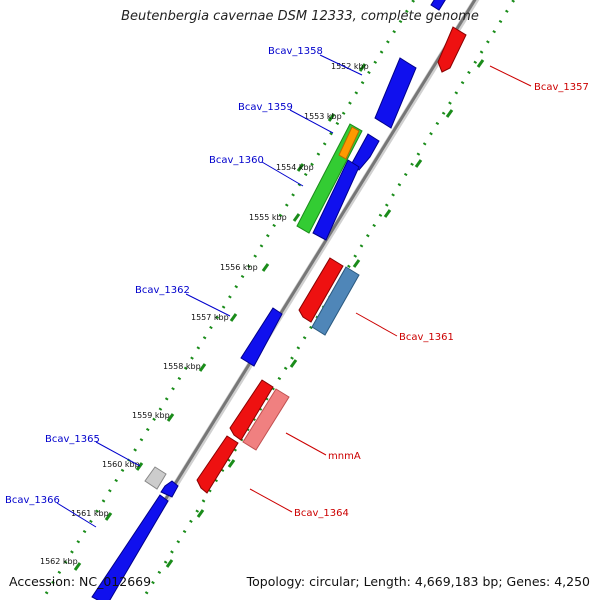 This screenshot has height=600, width=600. I want to click on tick-label: 1562 kbp, so click(59, 561).